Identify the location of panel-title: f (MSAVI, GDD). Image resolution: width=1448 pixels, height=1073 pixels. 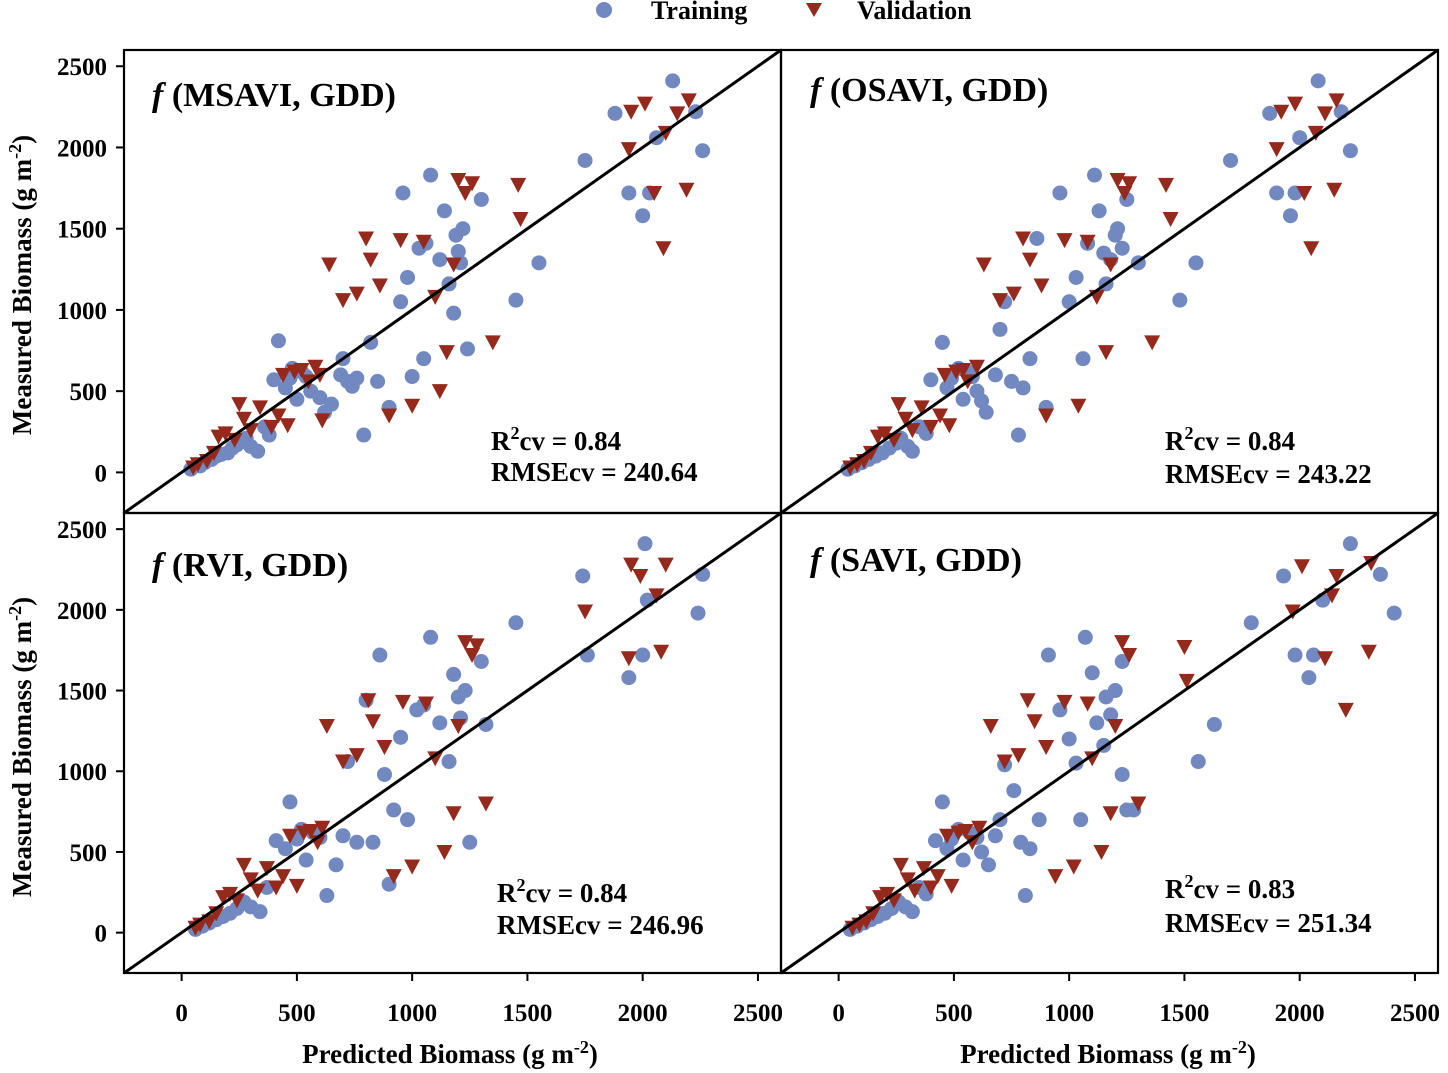
(274, 95).